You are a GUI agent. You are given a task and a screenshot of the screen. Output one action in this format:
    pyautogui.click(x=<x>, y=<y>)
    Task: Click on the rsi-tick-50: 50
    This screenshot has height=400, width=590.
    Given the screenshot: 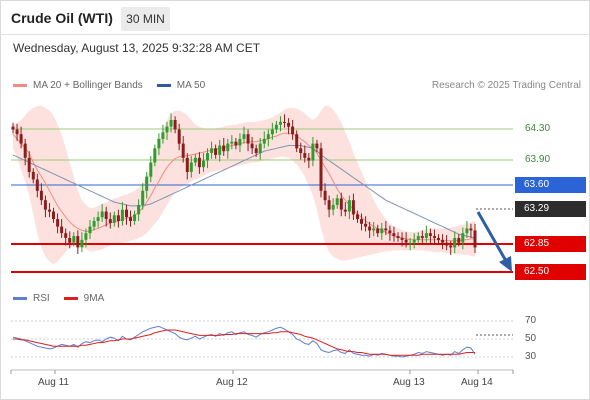 What is the action you would take?
    pyautogui.click(x=531, y=338)
    